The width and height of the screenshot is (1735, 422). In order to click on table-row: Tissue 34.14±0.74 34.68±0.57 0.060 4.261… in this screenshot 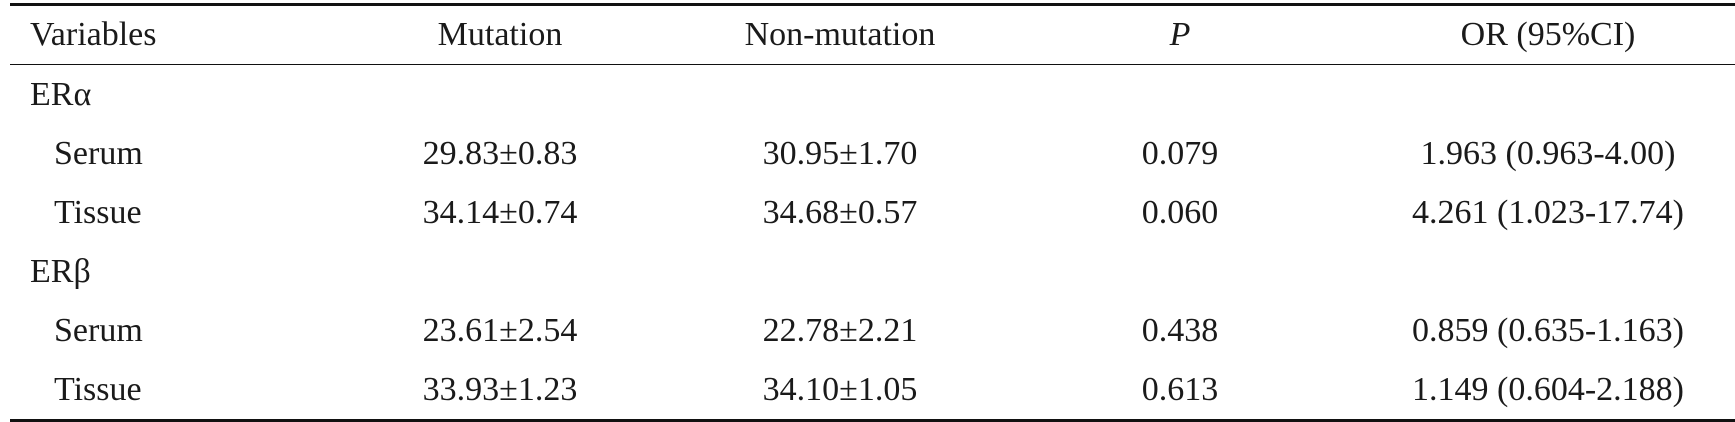, I will do `click(872, 212)`.